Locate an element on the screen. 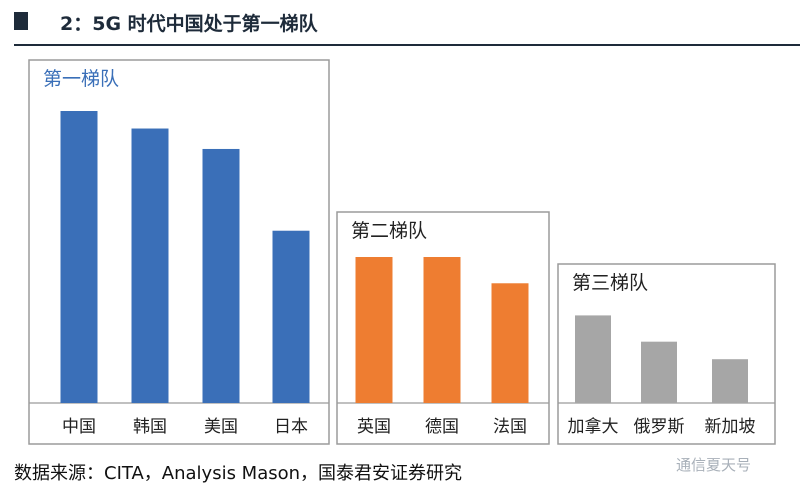 The height and width of the screenshot is (496, 800). bar-英国 is located at coordinates (374, 330).